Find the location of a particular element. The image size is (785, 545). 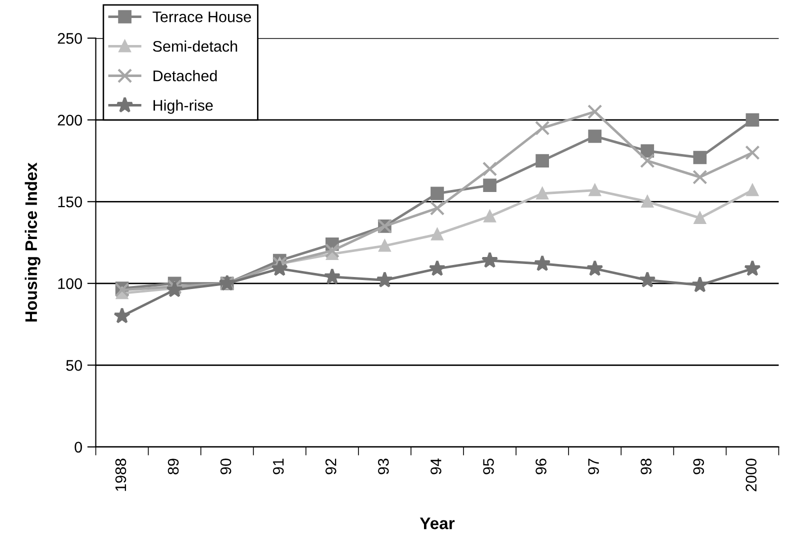

x-tick-label: 90 is located at coordinates (226, 466).